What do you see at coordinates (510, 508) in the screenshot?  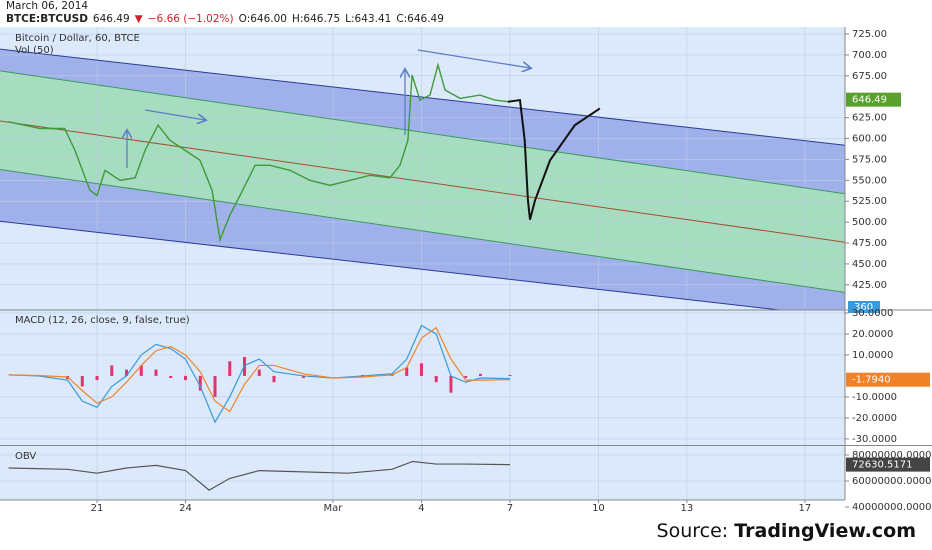 I see `x-tick-label: 7` at bounding box center [510, 508].